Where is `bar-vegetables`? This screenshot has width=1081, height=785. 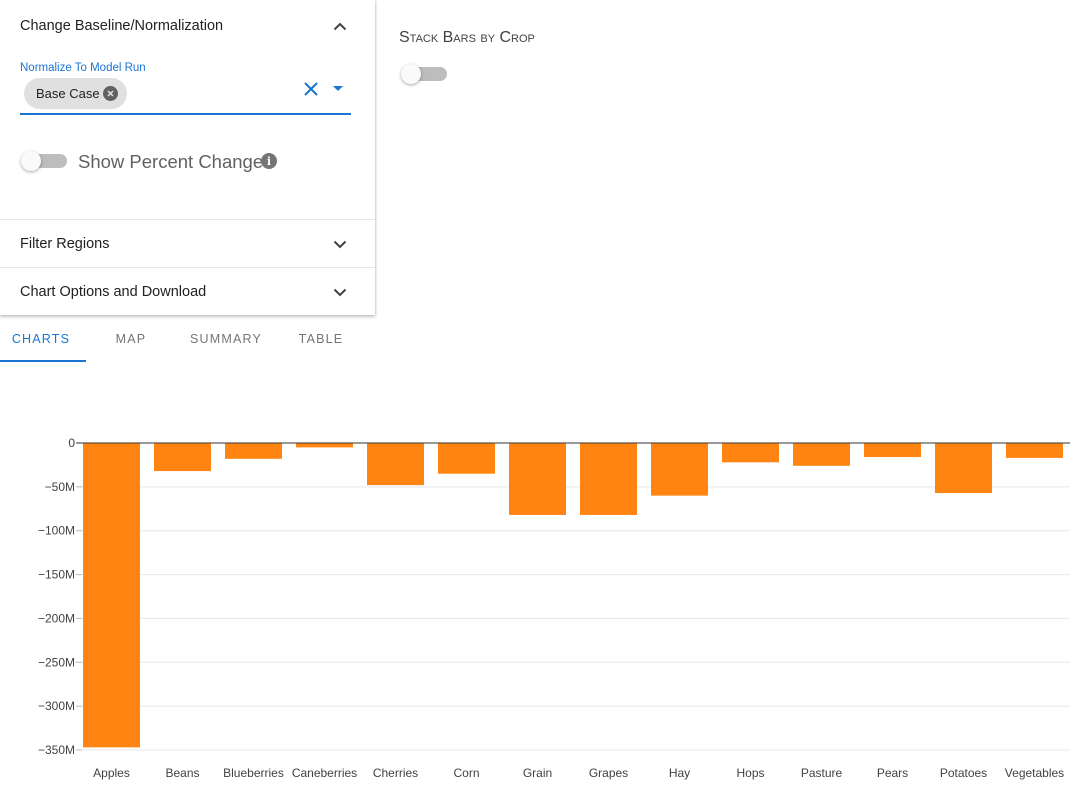
bar-vegetables is located at coordinates (1034, 450).